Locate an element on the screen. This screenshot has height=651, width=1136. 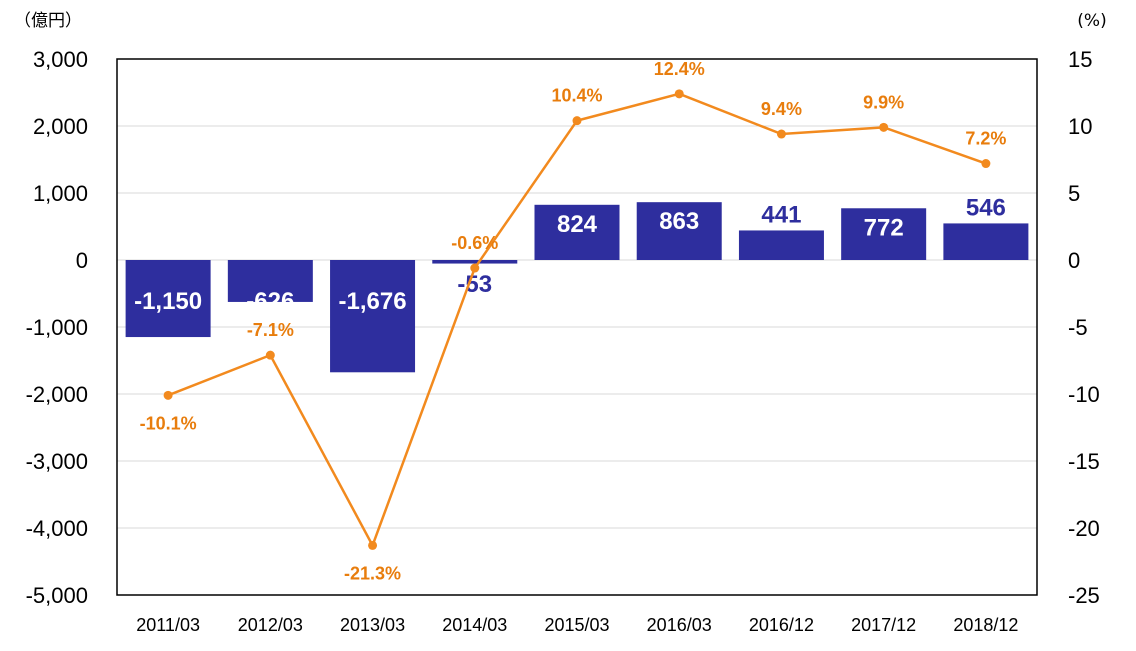
left-tick-label: -2,000 is located at coordinates (57, 394).